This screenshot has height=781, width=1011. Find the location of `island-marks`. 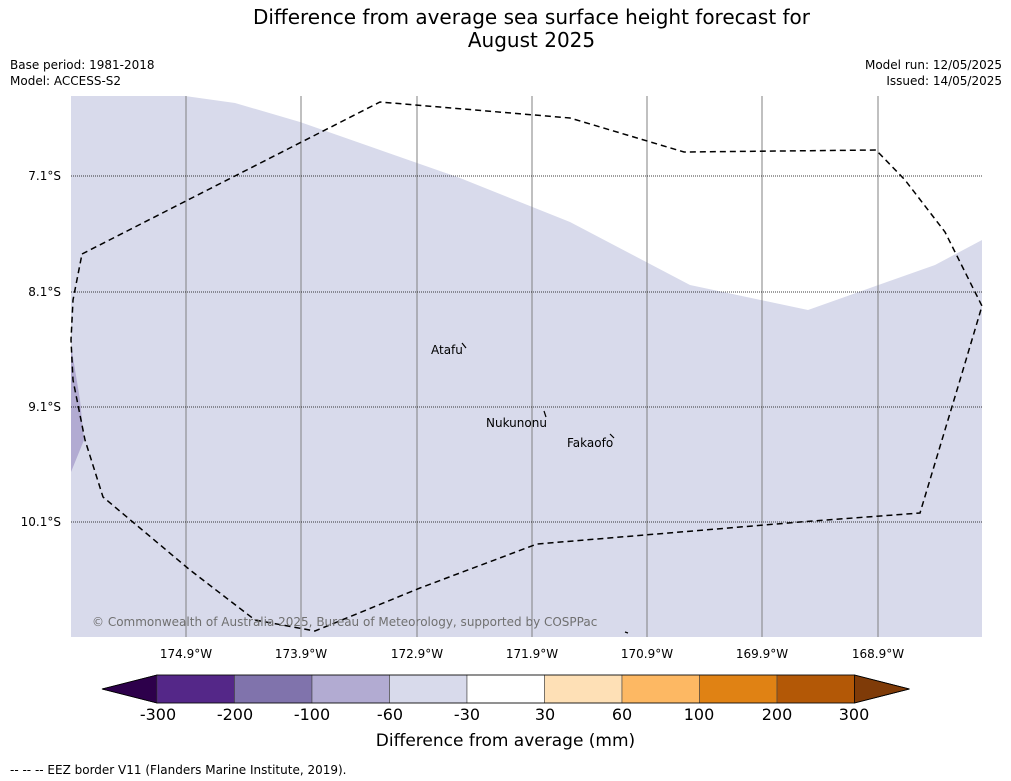

island-marks is located at coordinates (545, 488).